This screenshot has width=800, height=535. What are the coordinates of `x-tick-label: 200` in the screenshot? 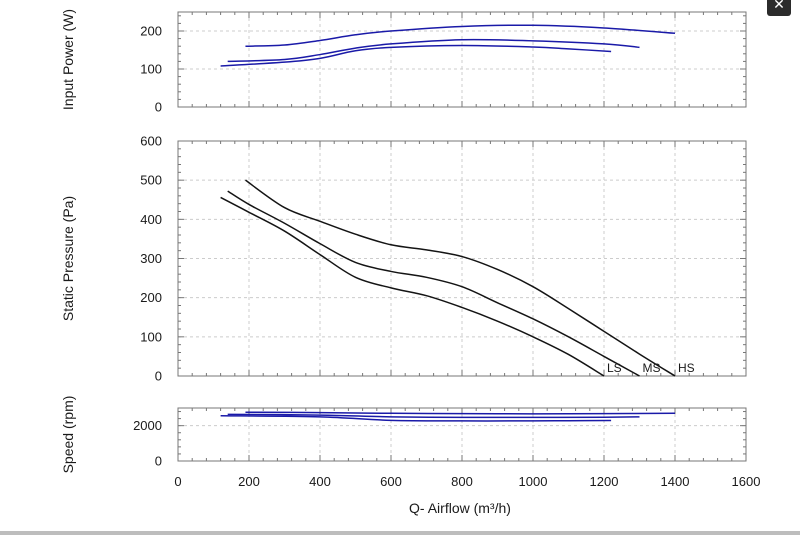 It's located at (249, 481).